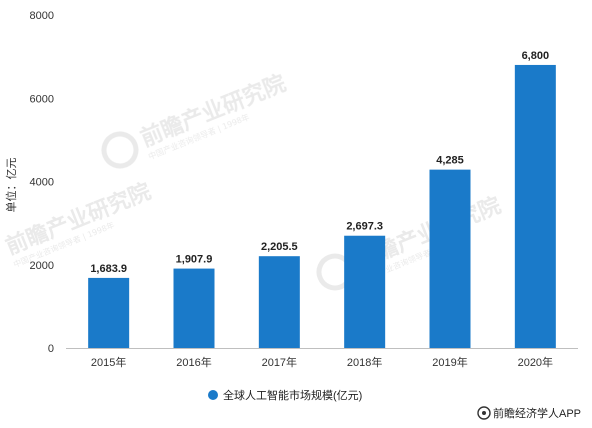 This screenshot has height=428, width=592. What do you see at coordinates (292, 395) in the screenshot?
I see `legend-label: 全球人工智能市场规模(亿元)` at bounding box center [292, 395].